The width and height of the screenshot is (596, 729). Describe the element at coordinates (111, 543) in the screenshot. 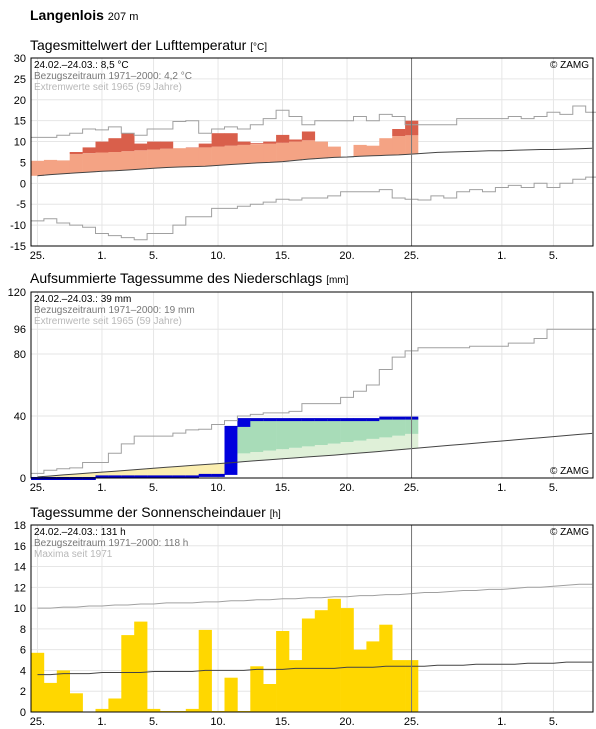

I see `sunshine-info-line: Bezugszeitraum 1971–2000: 118 h` at that location.